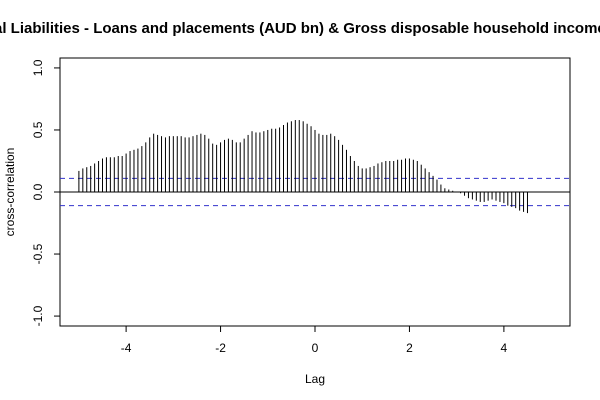 This screenshot has height=400, width=600. What do you see at coordinates (315, 348) in the screenshot?
I see `x-tick-label: 0` at bounding box center [315, 348].